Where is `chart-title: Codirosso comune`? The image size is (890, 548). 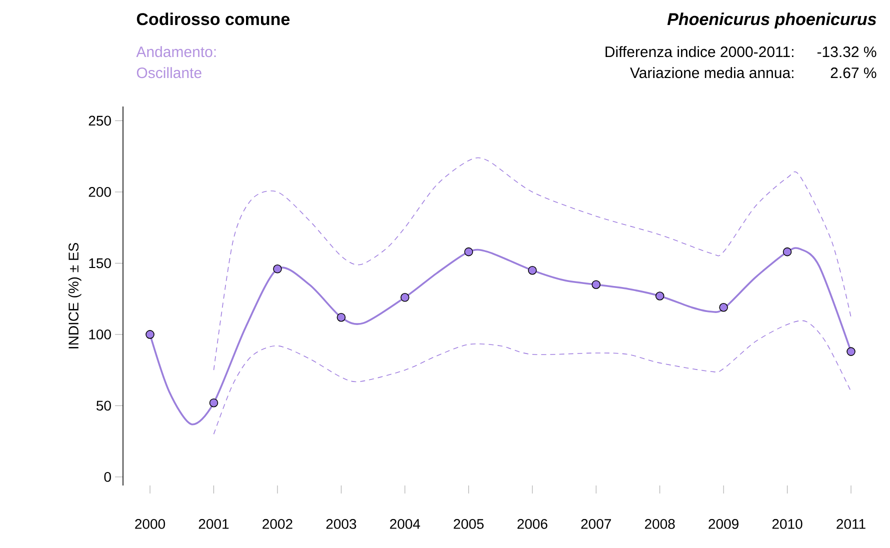 chart-title: Codirosso comune is located at coordinates (213, 19).